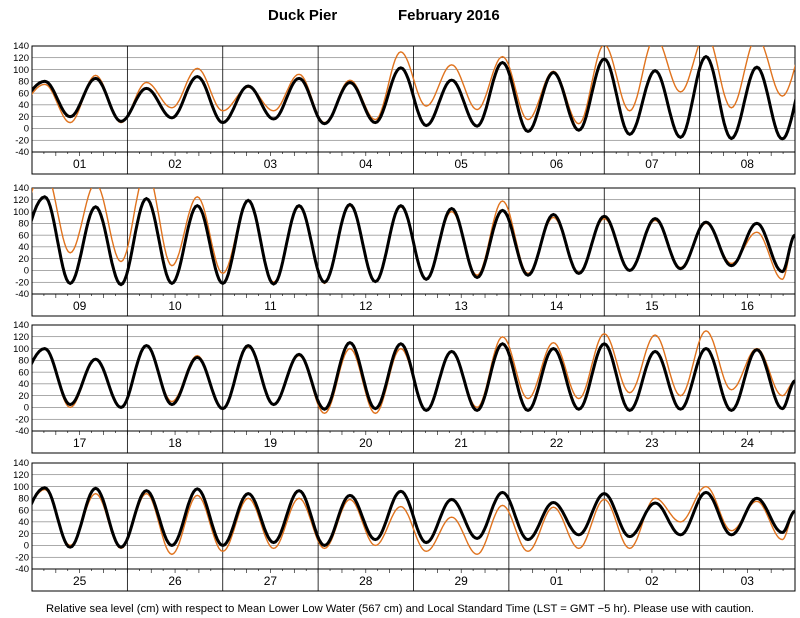 Image resolution: width=800 pixels, height=618 pixels. Describe the element at coordinates (652, 443) in the screenshot. I see `day-label: 23` at that location.